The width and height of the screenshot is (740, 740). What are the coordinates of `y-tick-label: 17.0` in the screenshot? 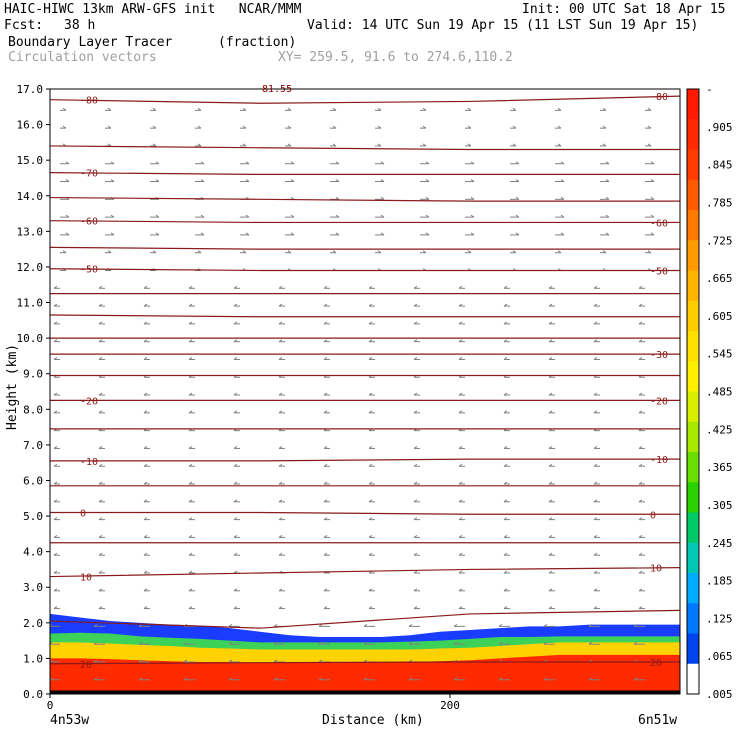 It's located at (30, 89).